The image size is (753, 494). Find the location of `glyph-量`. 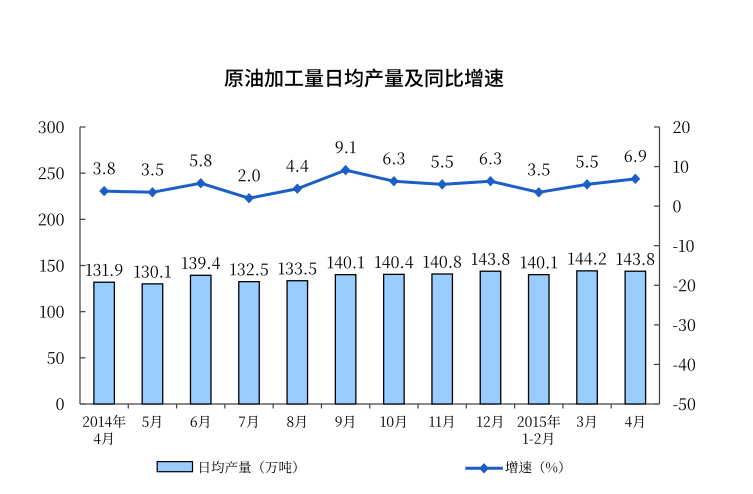

glyph-量 is located at coordinates (244, 467).